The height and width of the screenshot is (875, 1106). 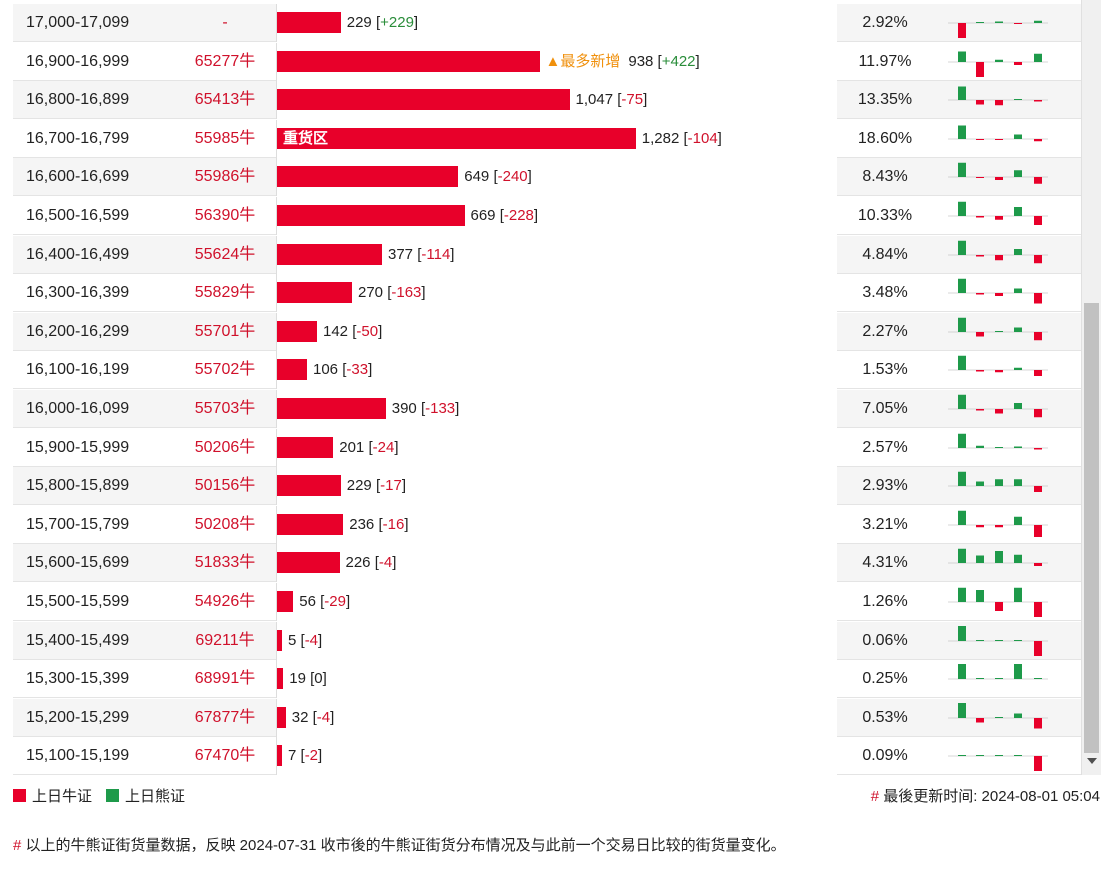 I want to click on cbbc-code-link: 67877牛, so click(x=225, y=717).